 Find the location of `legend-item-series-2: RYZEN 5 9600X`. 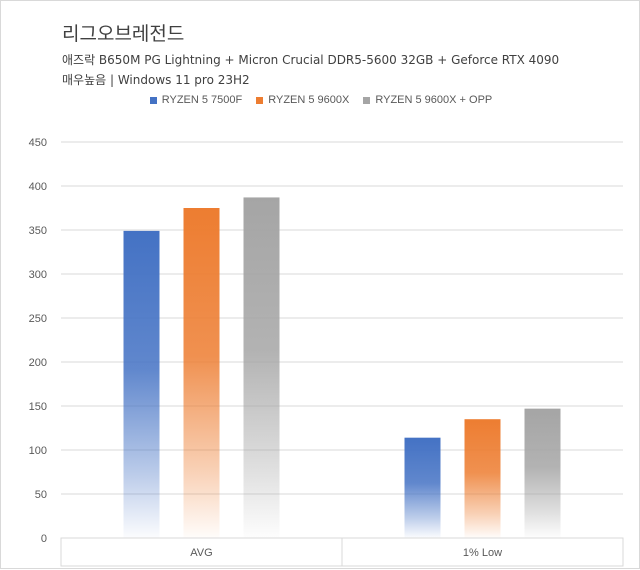

legend-item-series-2: RYZEN 5 9600X is located at coordinates (302, 100).